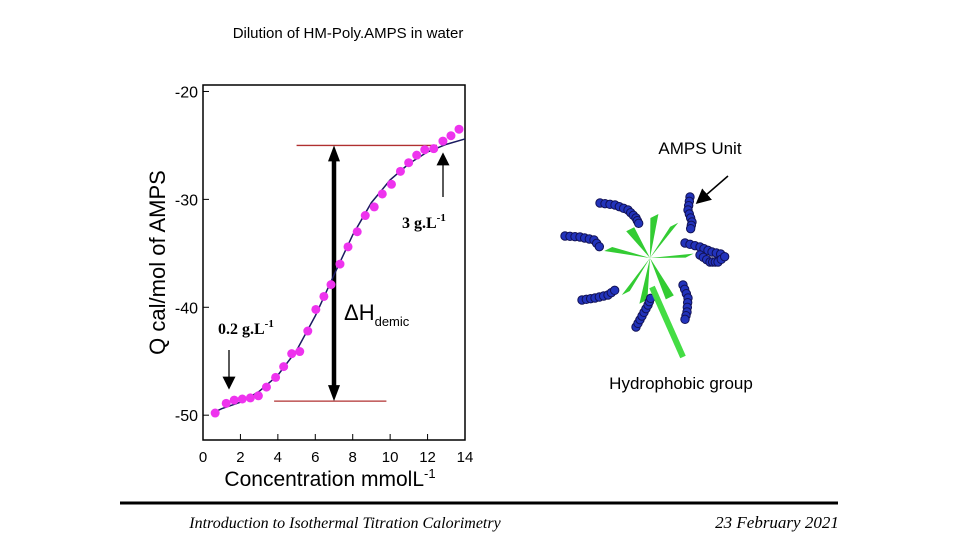  What do you see at coordinates (359, 312) in the screenshot?
I see `annotation-text: ΔH` at bounding box center [359, 312].